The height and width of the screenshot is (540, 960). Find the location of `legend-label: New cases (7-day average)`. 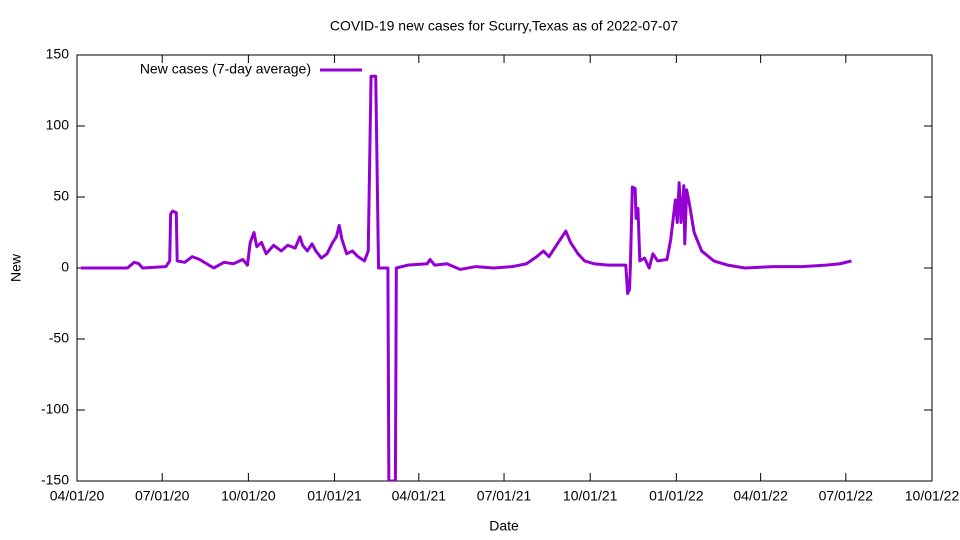

legend-label: New cases (7-day average) is located at coordinates (225, 69).